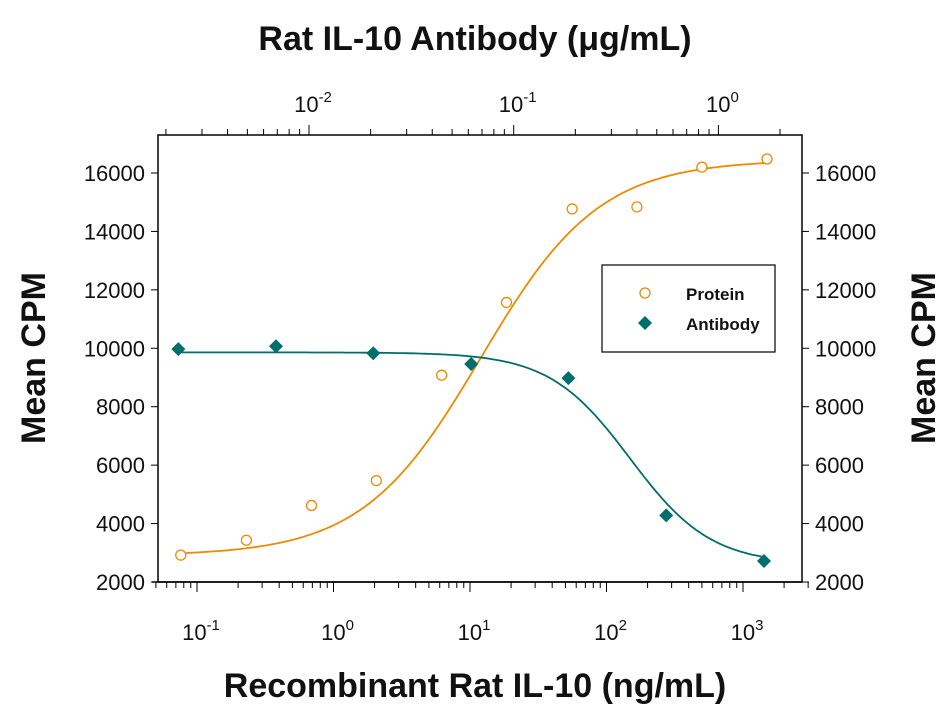 This screenshot has height=714, width=951. Describe the element at coordinates (610, 631) in the screenshot. I see `x-tick-label-bottom: 10²` at that location.